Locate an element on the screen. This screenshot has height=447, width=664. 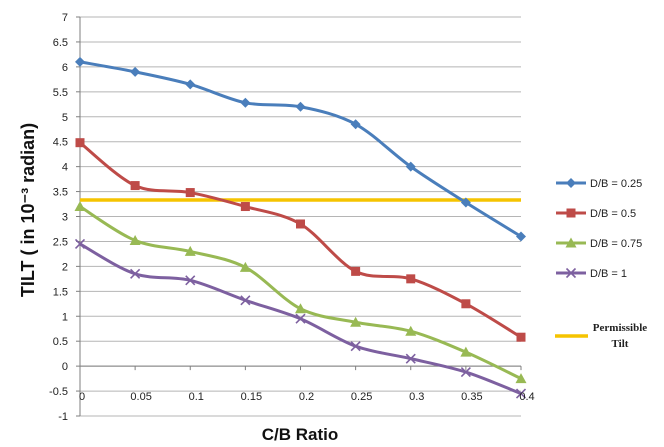
y-tick-label: 6 is located at coordinates (65, 68).